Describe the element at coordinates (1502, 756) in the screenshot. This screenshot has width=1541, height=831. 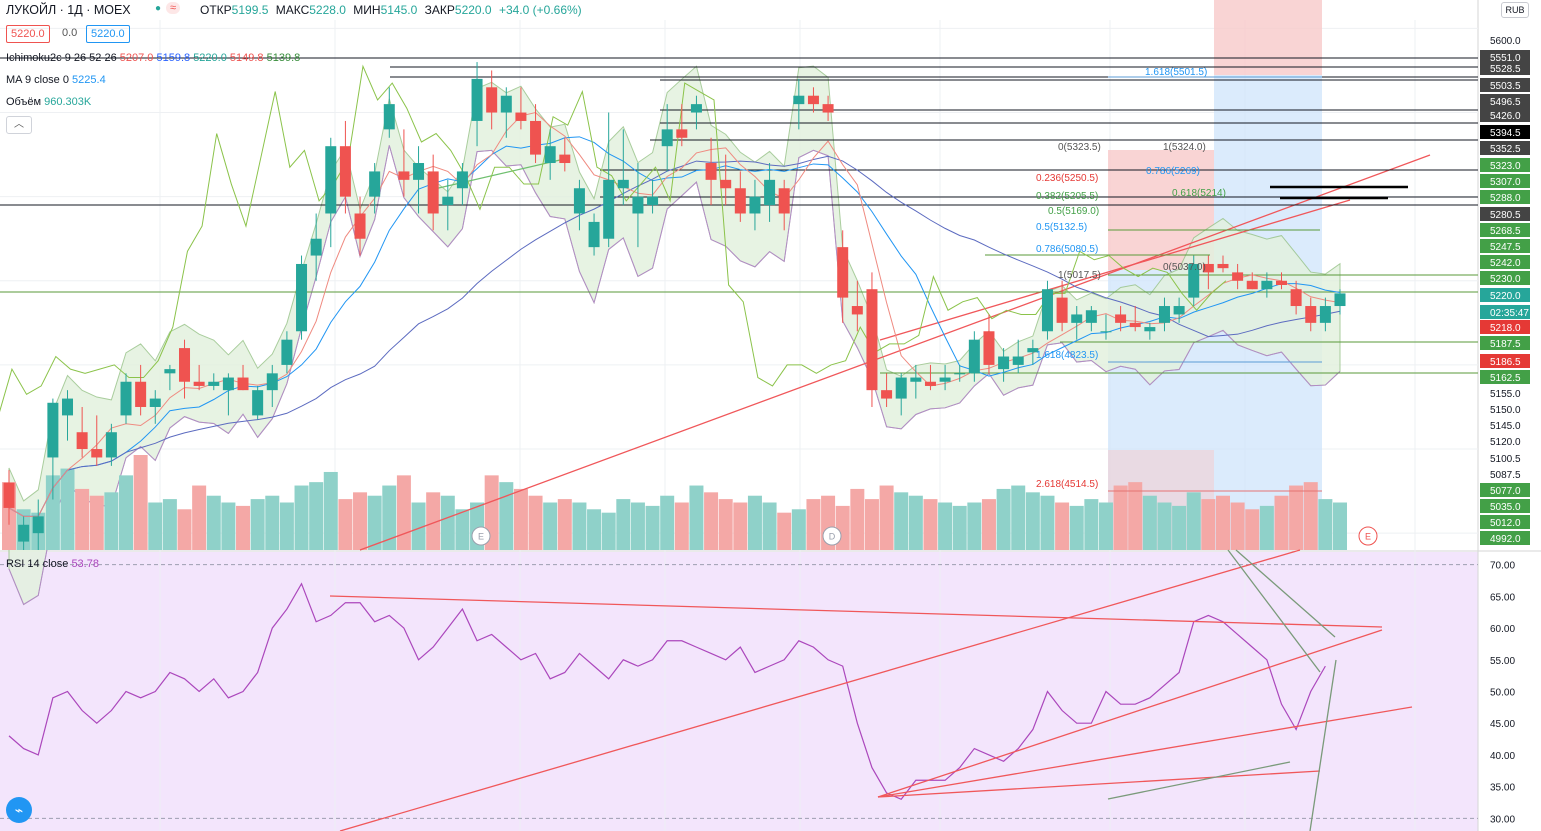
I see `rsi-axis-label: 40.00` at that location.